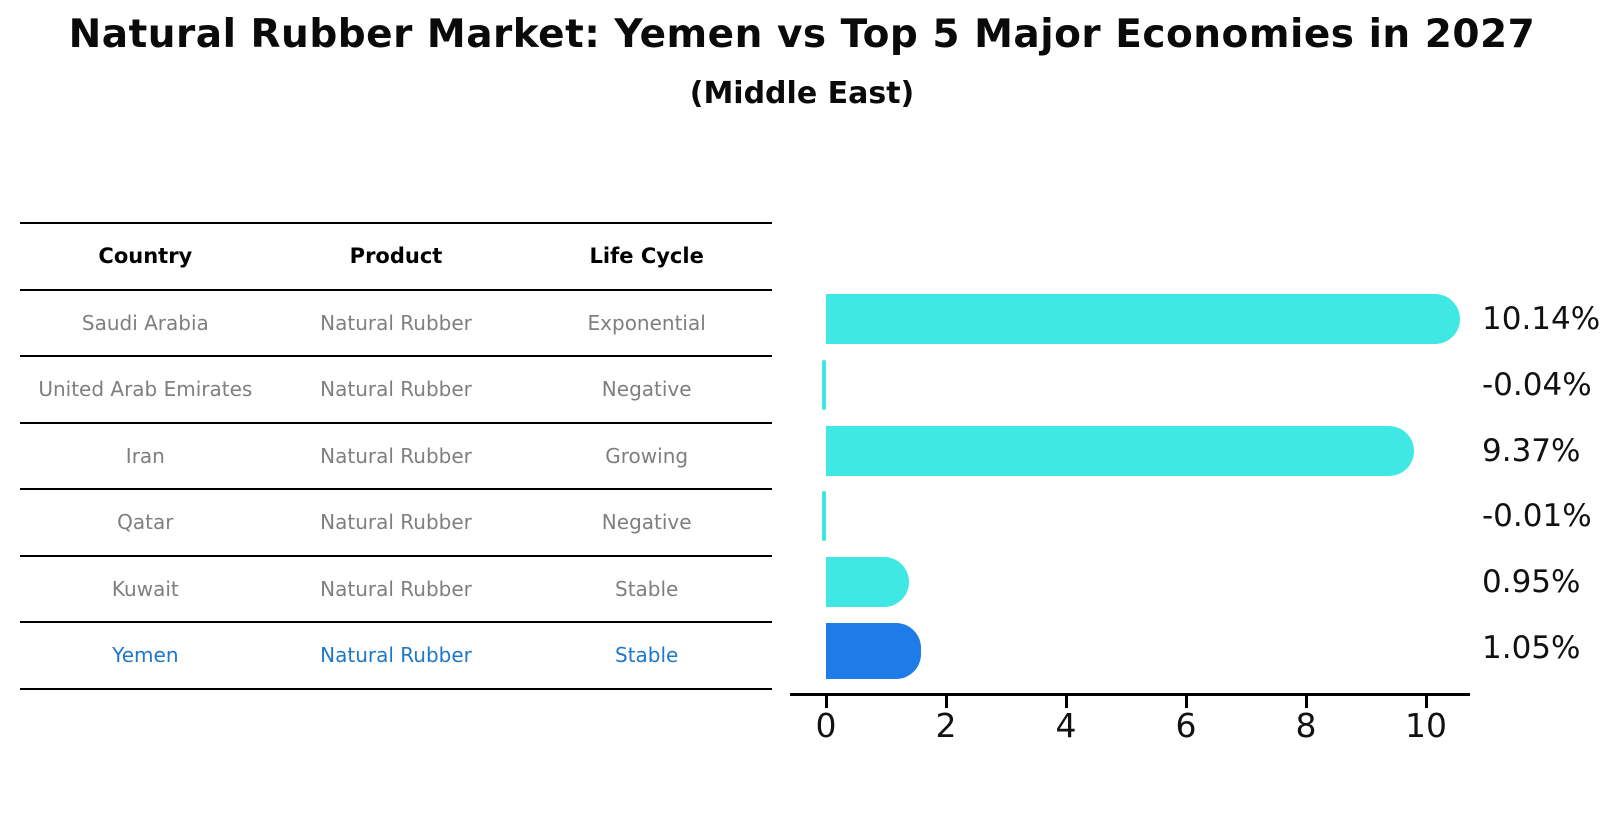  I want to click on x-axis-tick-label: 2, so click(946, 725).